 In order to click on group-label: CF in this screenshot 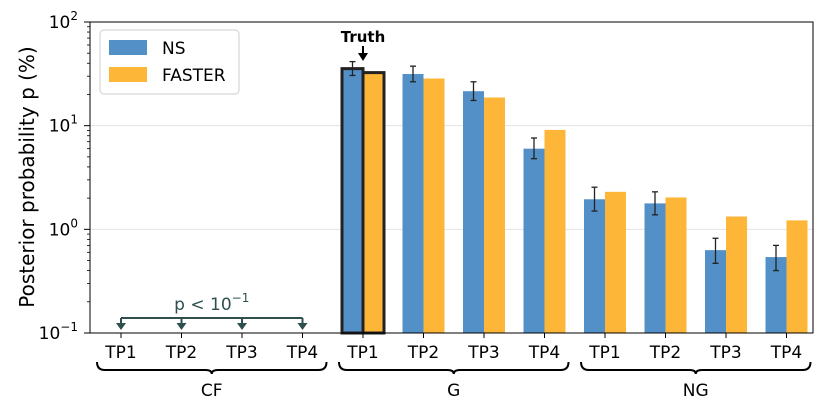, I will do `click(212, 391)`.